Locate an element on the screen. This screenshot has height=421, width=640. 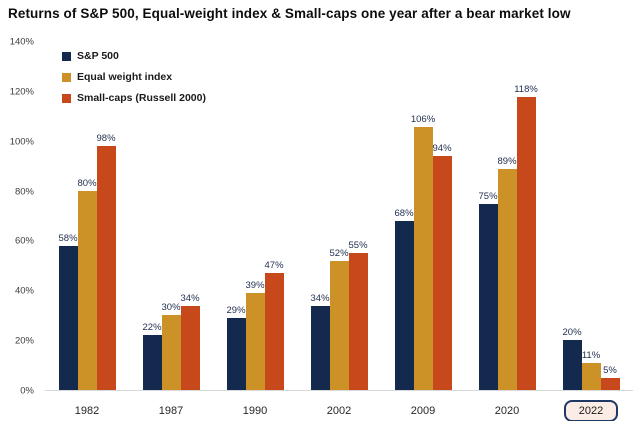
y-axis-tick-label: 100% is located at coordinates (21, 142).